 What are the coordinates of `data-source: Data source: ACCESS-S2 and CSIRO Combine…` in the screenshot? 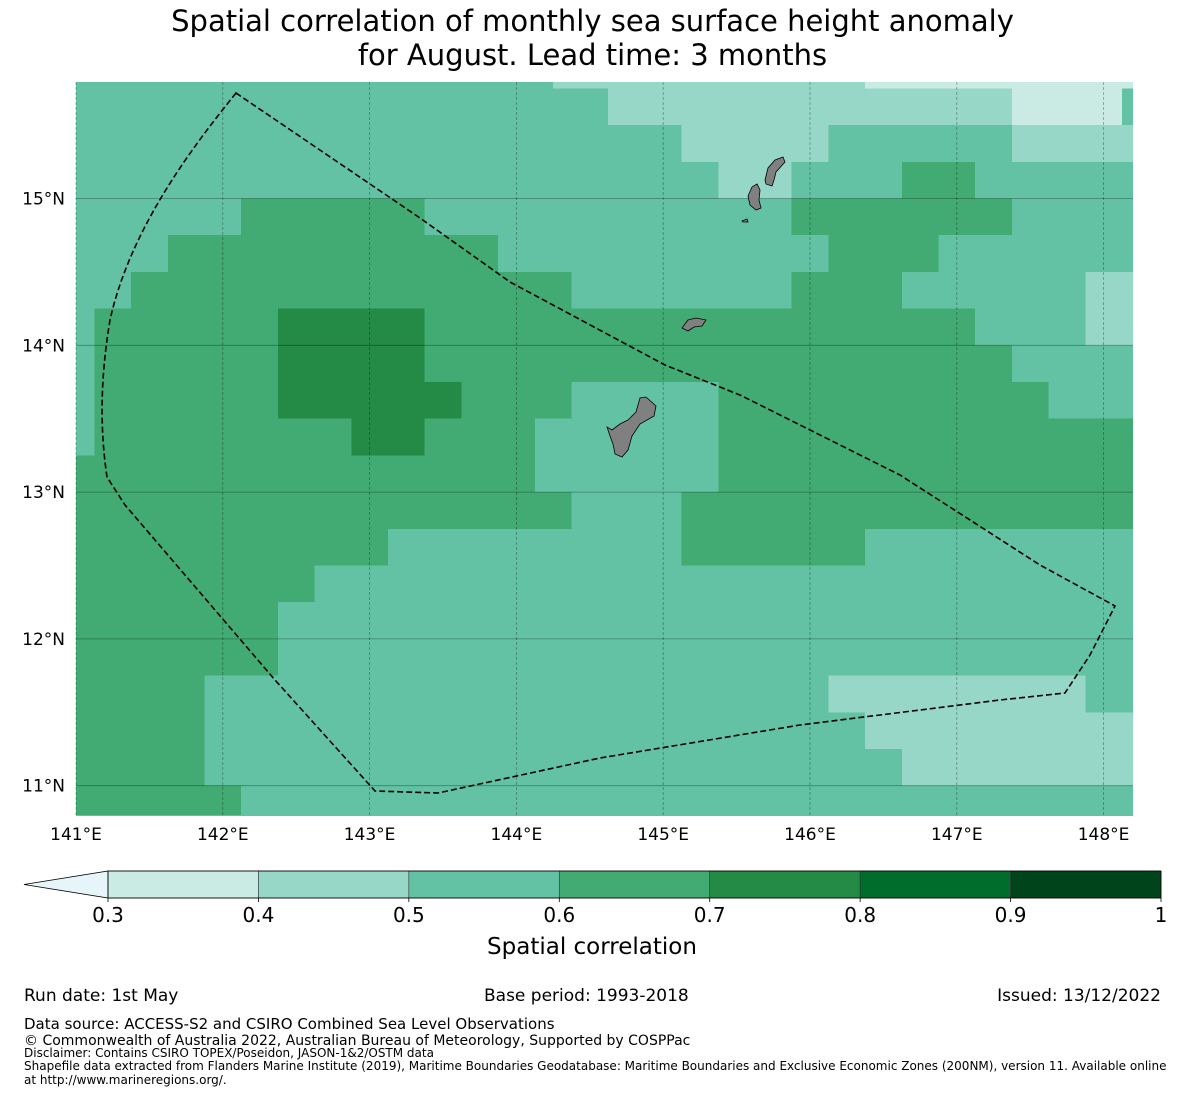 It's located at (289, 1024).